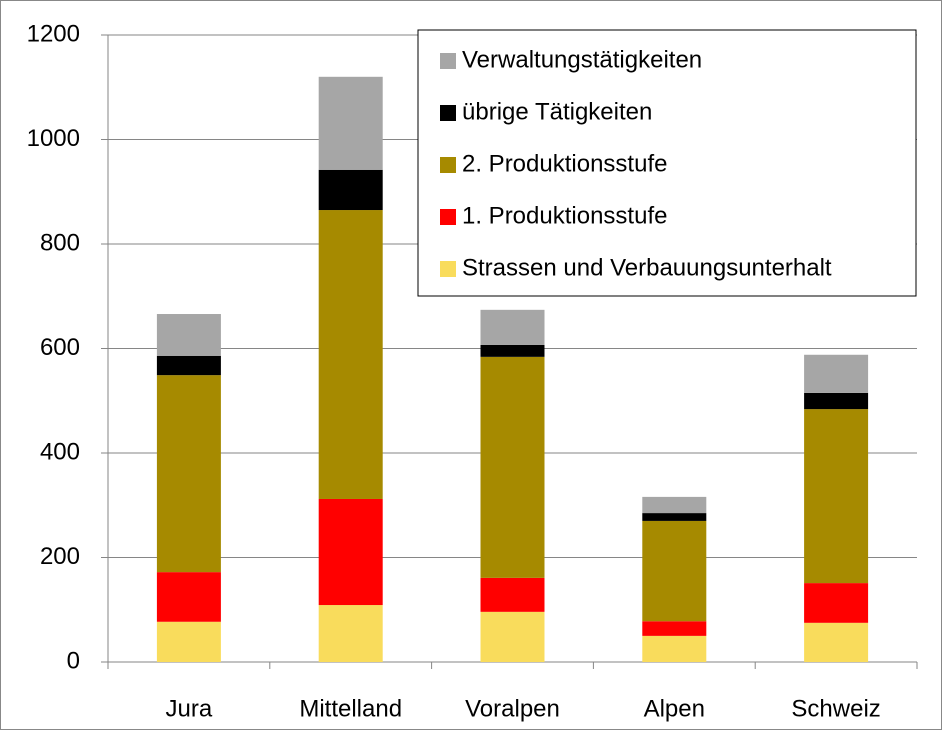  Describe the element at coordinates (53, 138) in the screenshot. I see `y-tick-label: 1000` at that location.